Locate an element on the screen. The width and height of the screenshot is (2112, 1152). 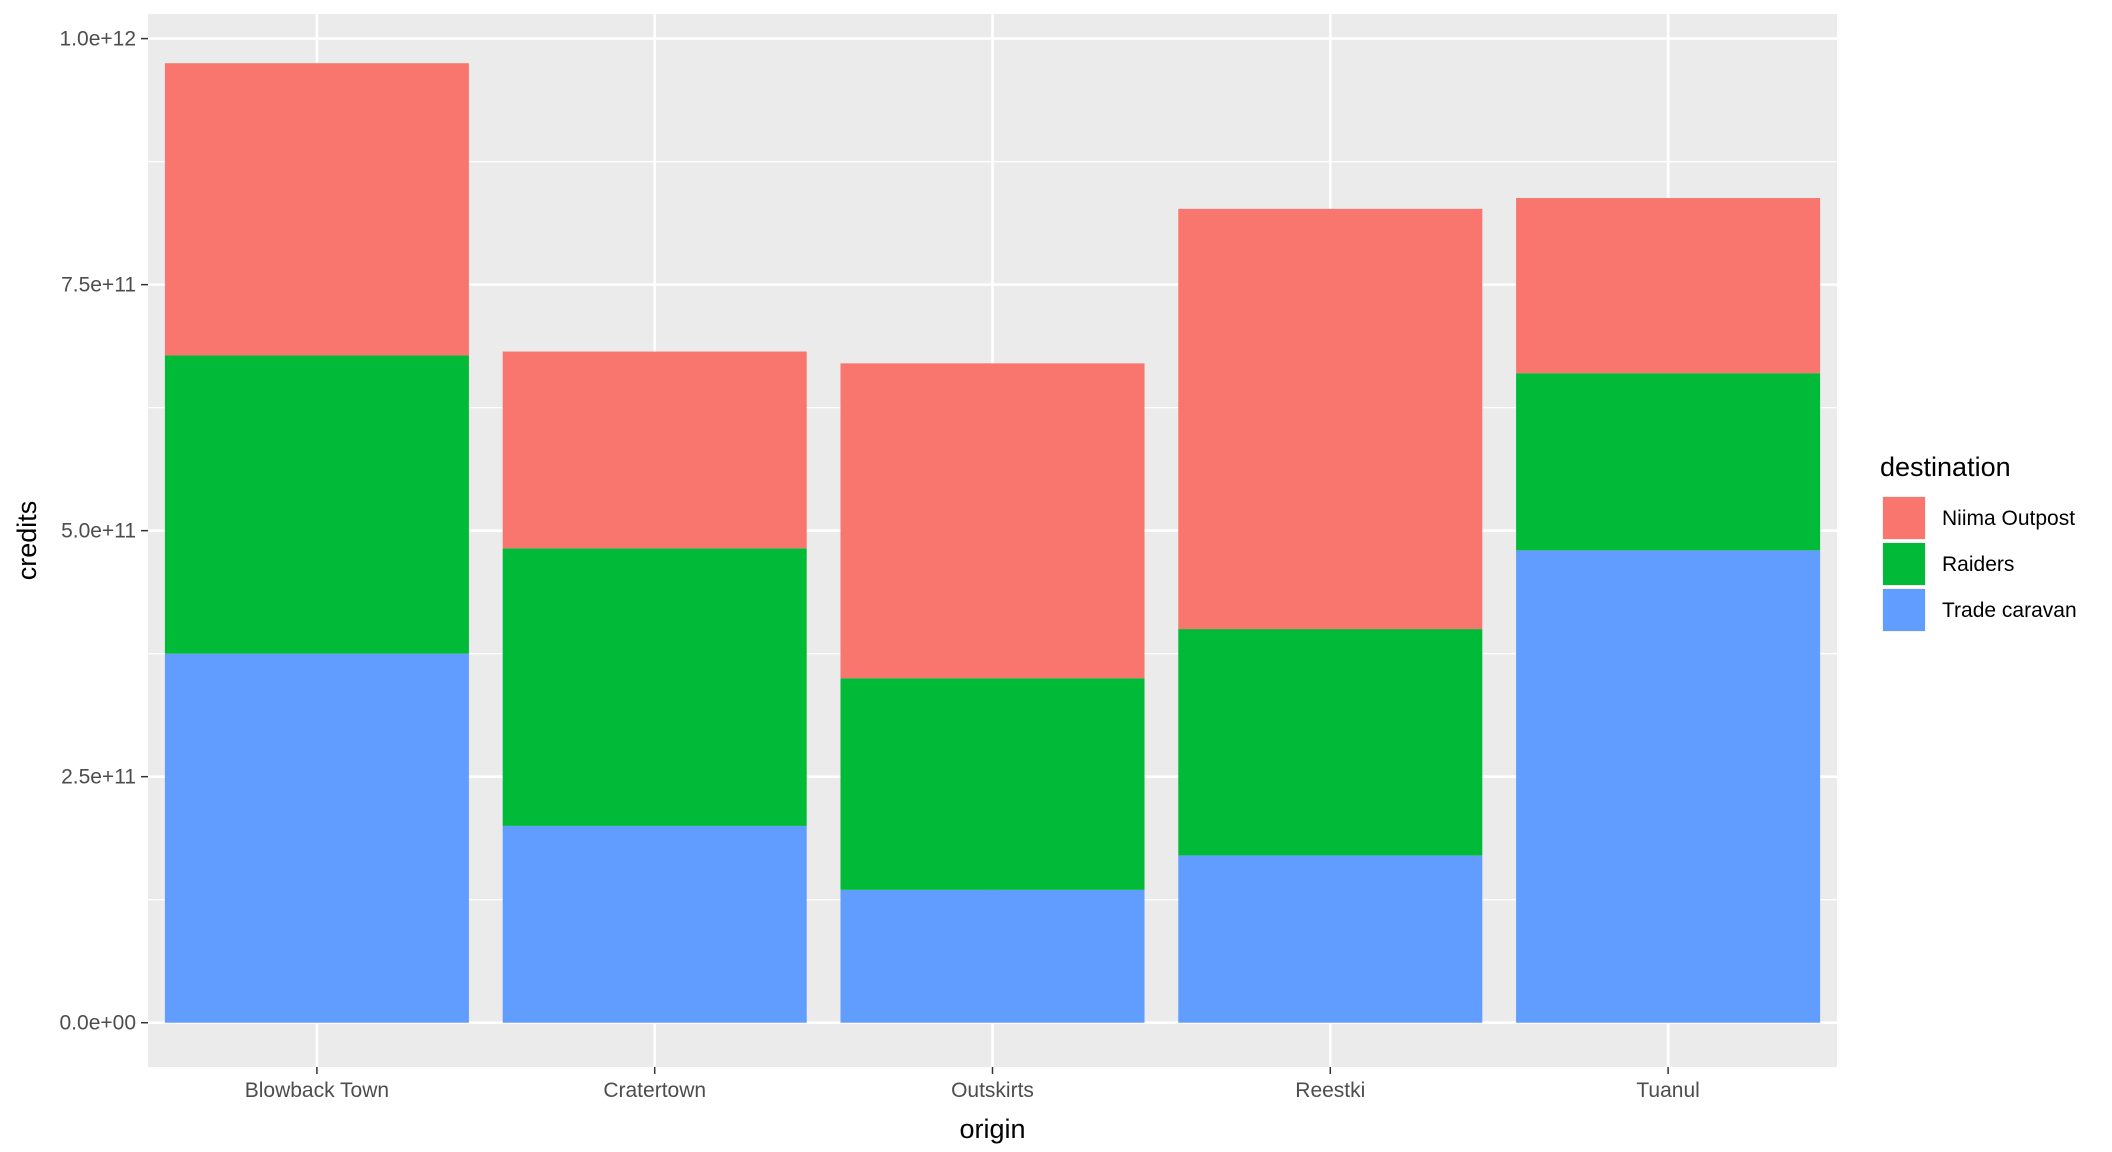
legend-label: Trade caravan is located at coordinates (2009, 610).